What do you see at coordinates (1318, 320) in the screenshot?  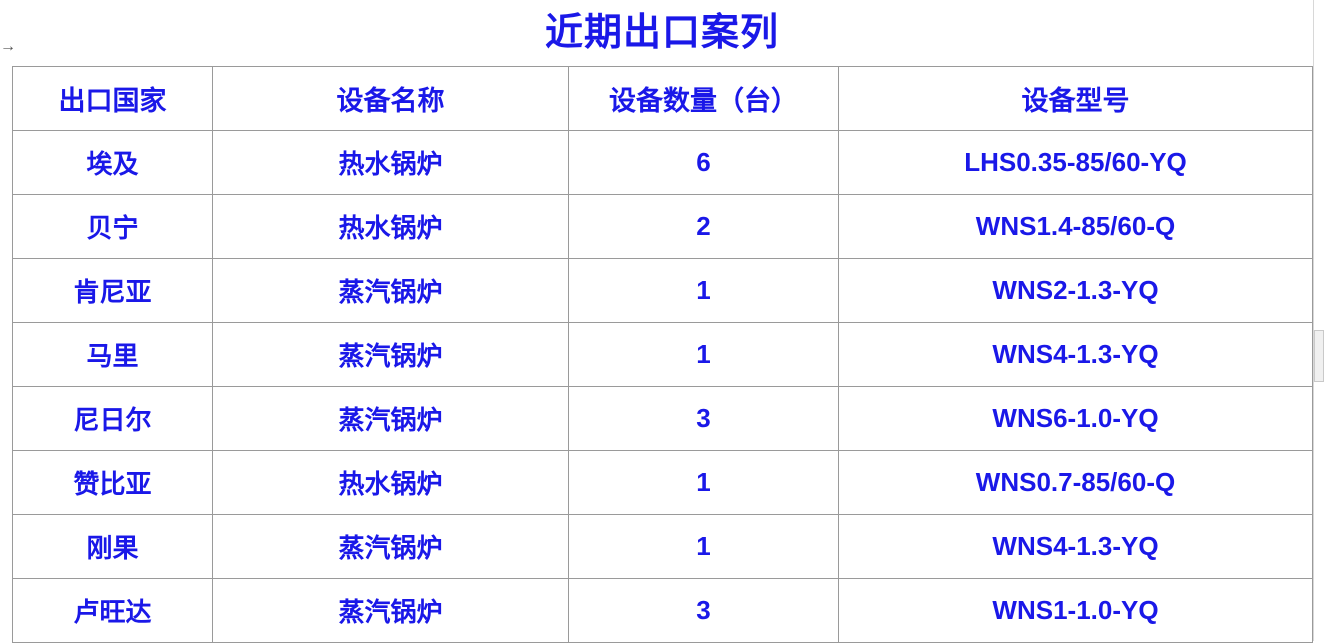 I see `vertical-scrollbar-track` at bounding box center [1318, 320].